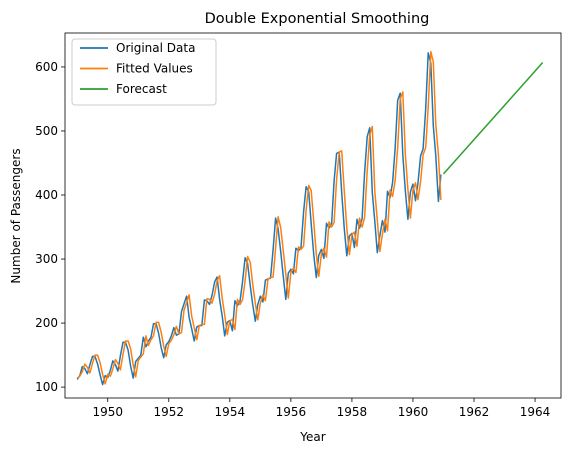 This screenshot has width=571, height=455. Describe the element at coordinates (230, 412) in the screenshot. I see `x-tick-label: 1954` at that location.